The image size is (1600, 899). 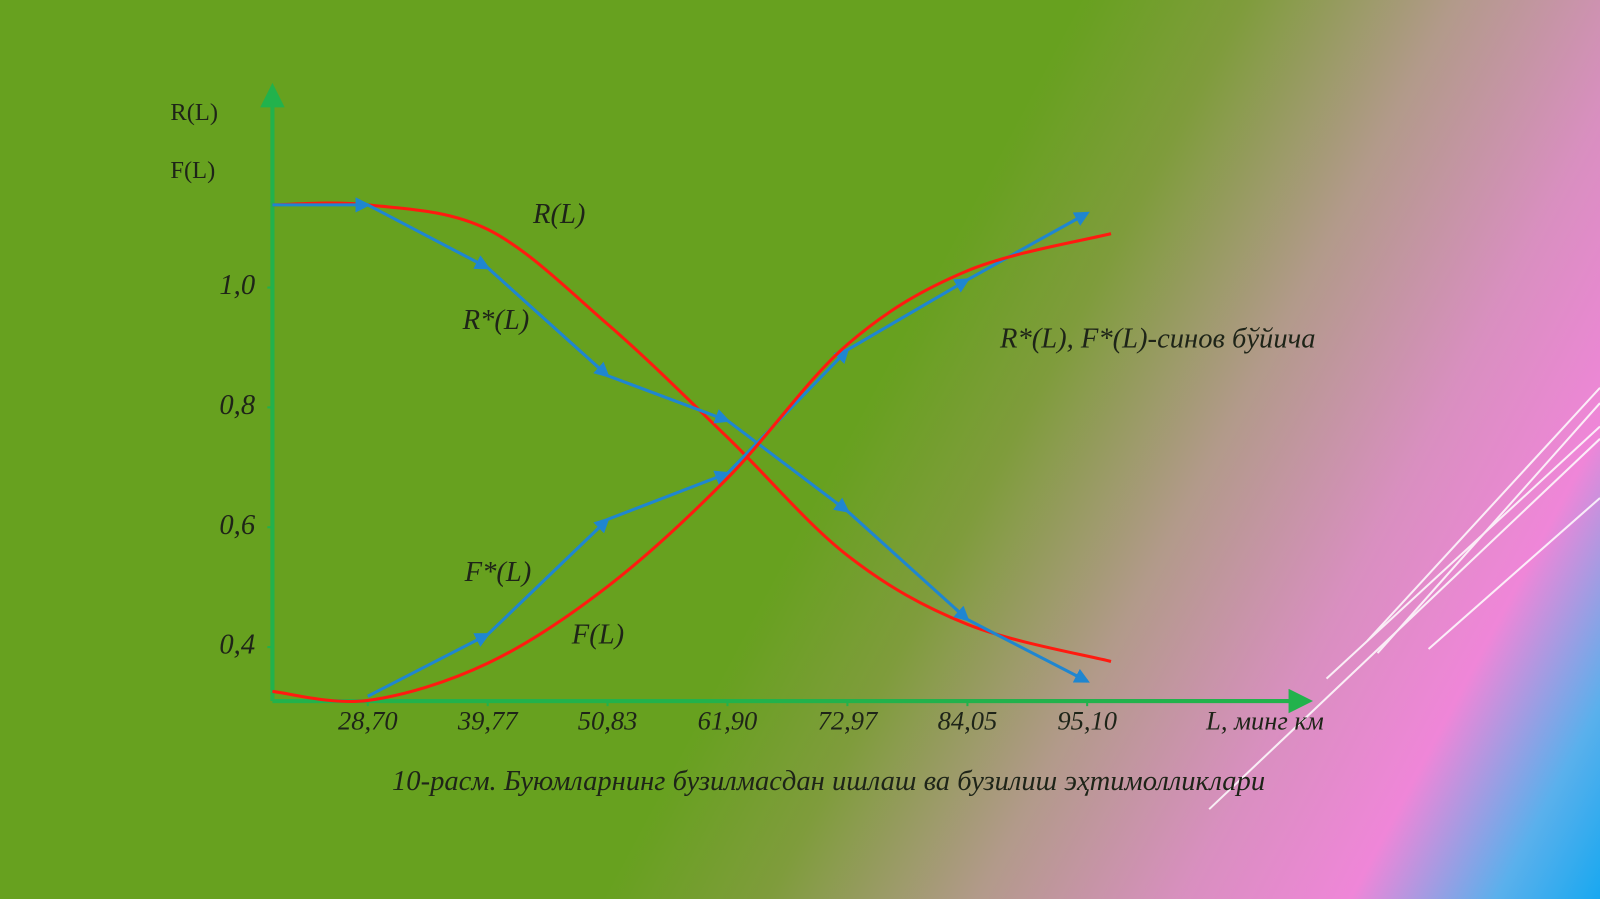 I want to click on series-label: R*(L), so click(x=496, y=320).